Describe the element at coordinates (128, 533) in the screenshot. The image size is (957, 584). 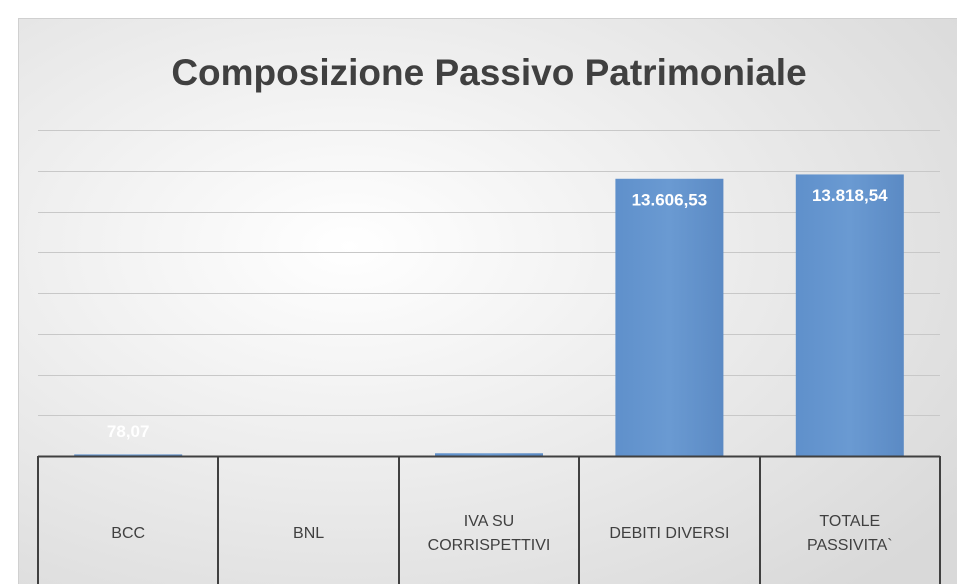
I see `x-tick-label: BCC` at that location.